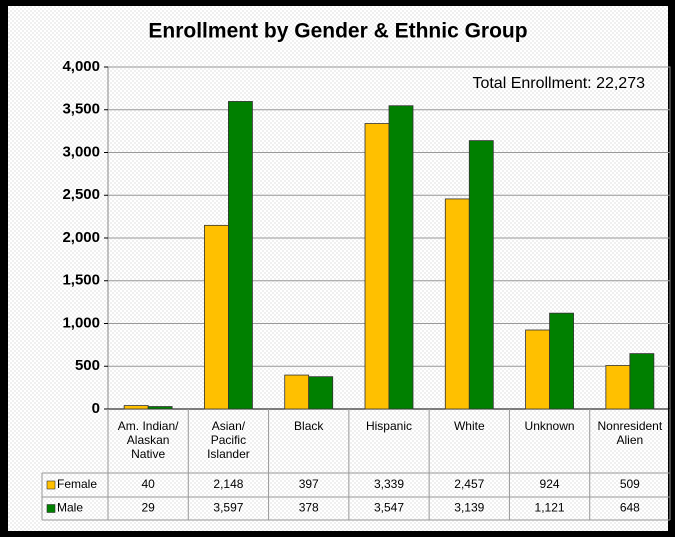 The width and height of the screenshot is (675, 537). Describe the element at coordinates (81, 237) in the screenshot. I see `y-tick-label: 2,000` at that location.